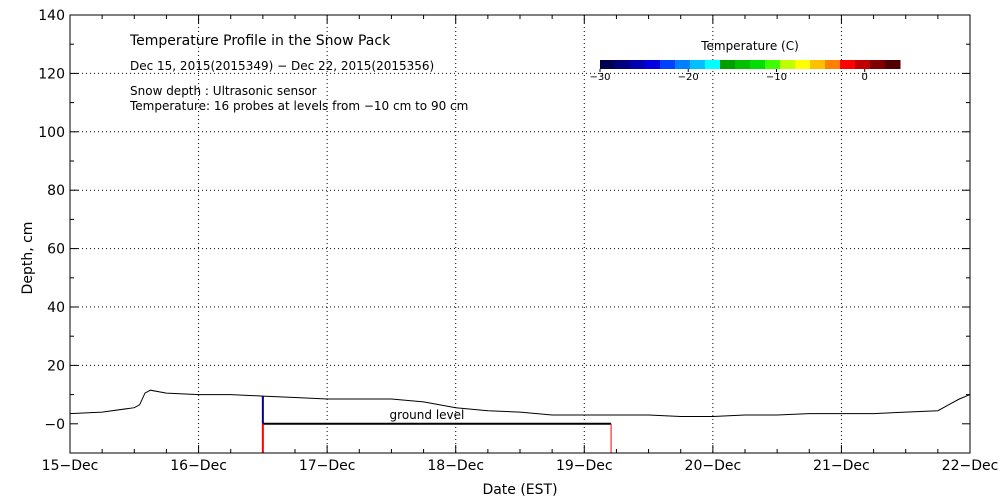  Describe the element at coordinates (599, 77) in the screenshot. I see `colorbar-tick-label: −30` at that location.